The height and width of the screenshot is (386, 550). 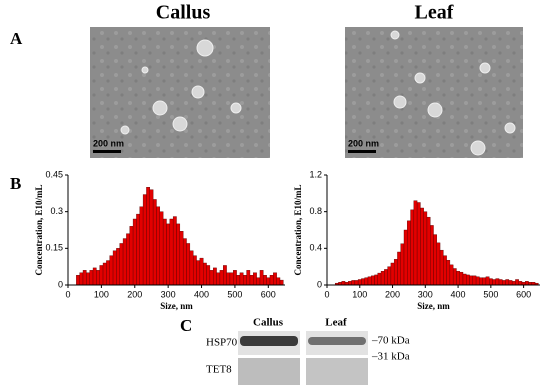 I want to click on x-tick-label: 300, so click(x=168, y=294).